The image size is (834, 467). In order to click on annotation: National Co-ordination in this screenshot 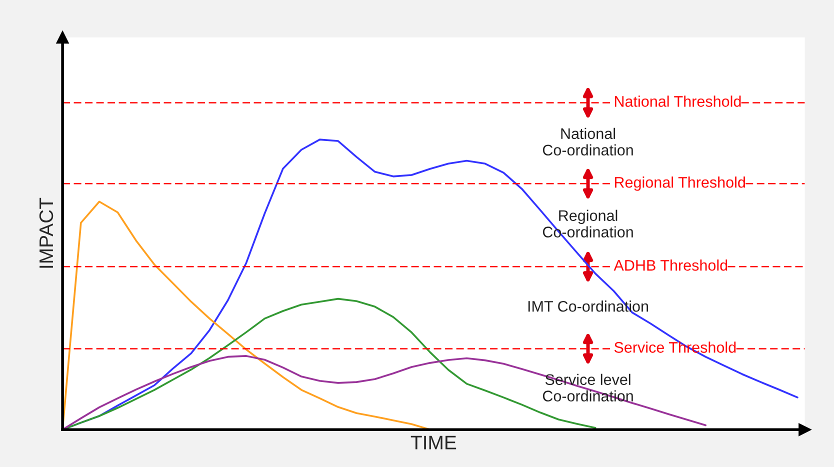, I will do `click(587, 142)`.